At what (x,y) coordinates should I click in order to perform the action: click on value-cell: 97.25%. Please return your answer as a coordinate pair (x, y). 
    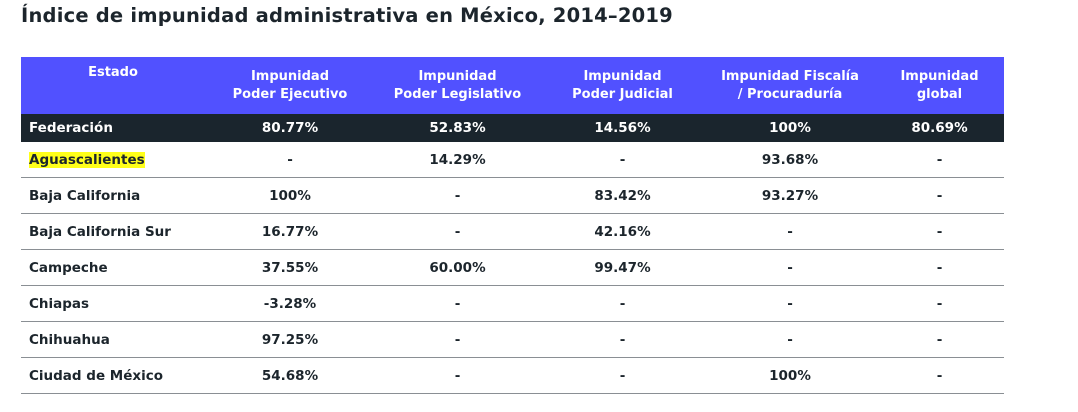
    Looking at the image, I should click on (290, 339).